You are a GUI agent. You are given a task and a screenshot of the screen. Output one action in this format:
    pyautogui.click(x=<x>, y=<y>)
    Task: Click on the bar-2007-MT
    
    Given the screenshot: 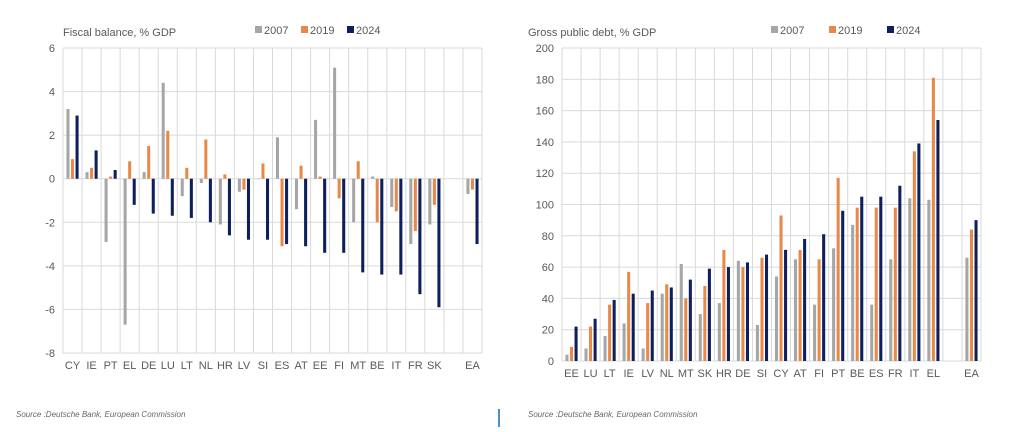 What is the action you would take?
    pyautogui.click(x=354, y=200)
    